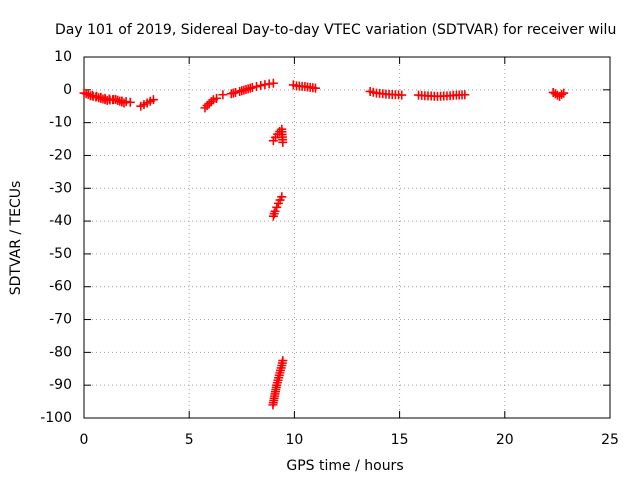 The width and height of the screenshot is (640, 480). Describe the element at coordinates (67, 90) in the screenshot. I see `y-tick-label: 0` at that location.